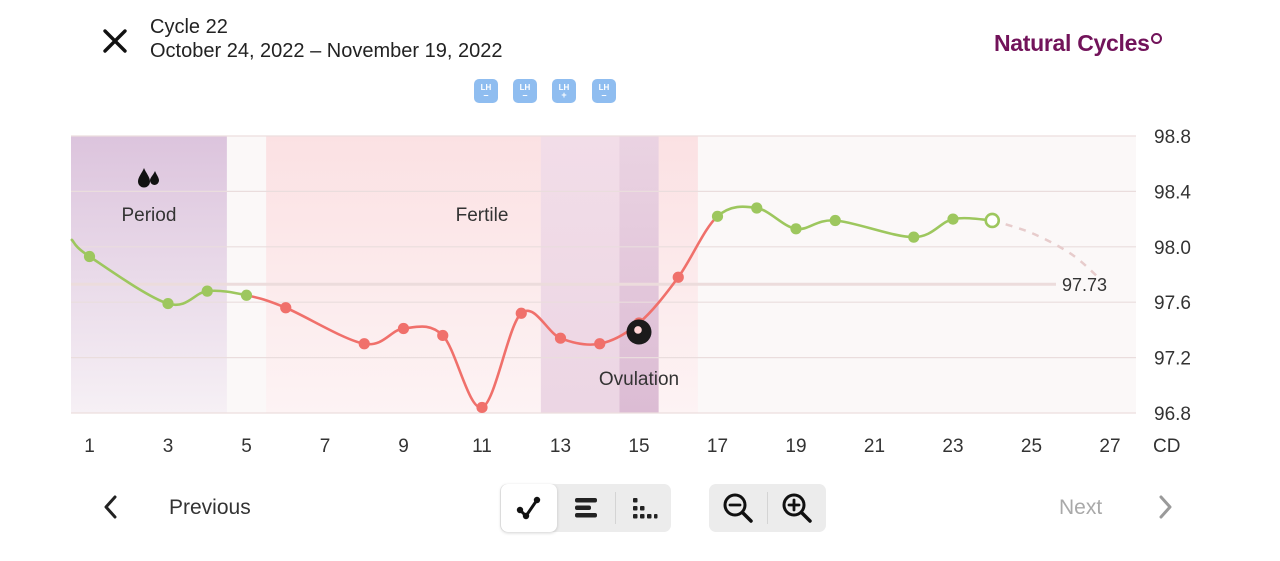  I want to click on temperature-point-pending, so click(992, 220).